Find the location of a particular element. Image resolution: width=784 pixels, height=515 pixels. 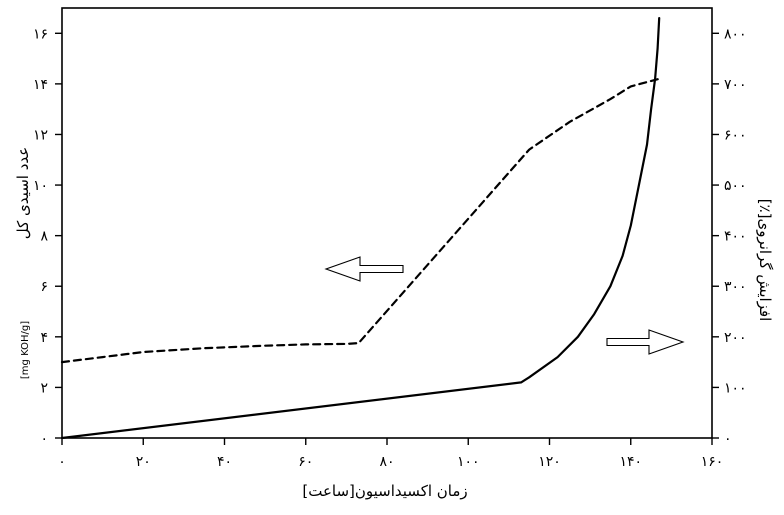

y-right-axis-title: افزایش گرانروی[٪] is located at coordinates (765, 260).